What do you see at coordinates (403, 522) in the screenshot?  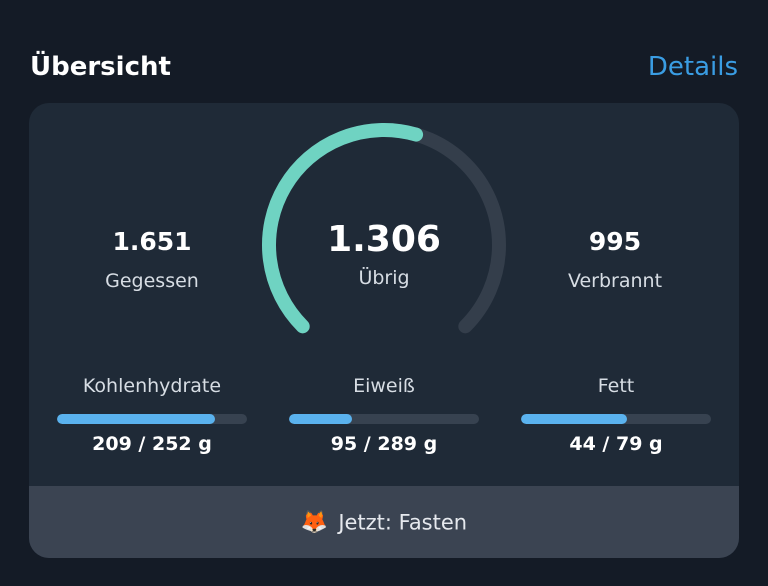 I see `fasting-status-text: Jetzt: Fasten` at bounding box center [403, 522].